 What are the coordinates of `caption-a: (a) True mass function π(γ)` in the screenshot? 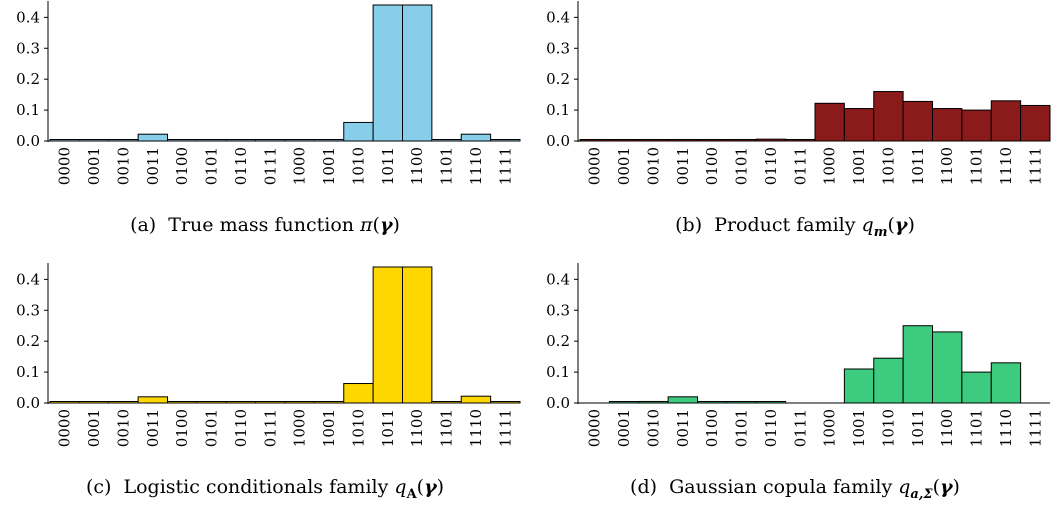 It's located at (265, 225).